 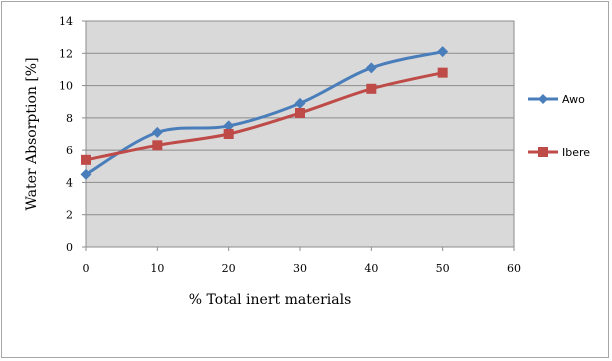 What do you see at coordinates (302, 261) in the screenshot?
I see `x-axis-ticks: 0 10 20 30 40 50 60` at bounding box center [302, 261].